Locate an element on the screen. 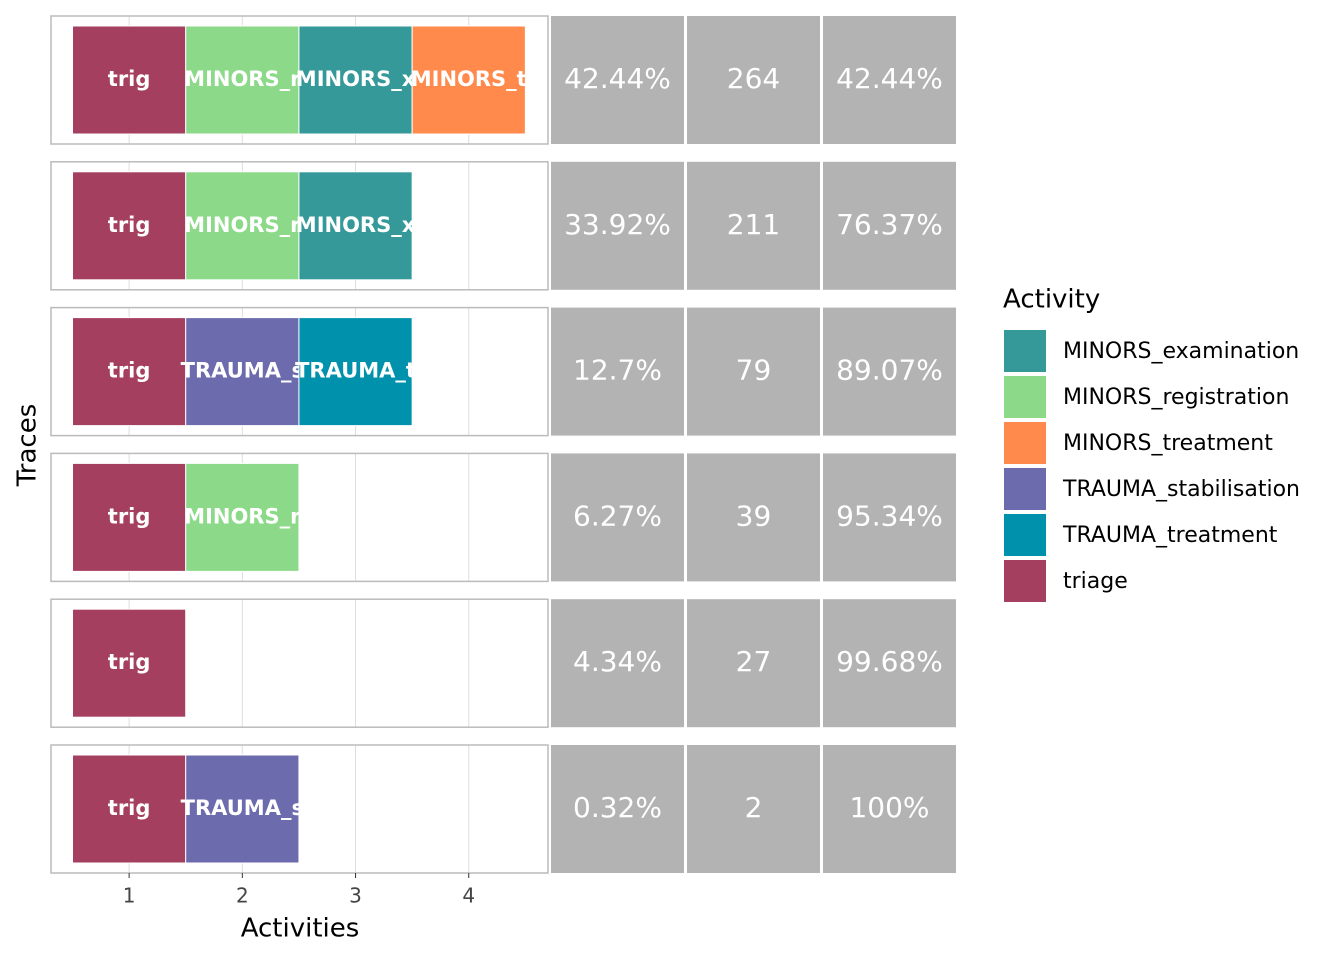 Image resolution: width=1344 pixels, height=960 pixels. frequency-label: 264 is located at coordinates (753, 78).